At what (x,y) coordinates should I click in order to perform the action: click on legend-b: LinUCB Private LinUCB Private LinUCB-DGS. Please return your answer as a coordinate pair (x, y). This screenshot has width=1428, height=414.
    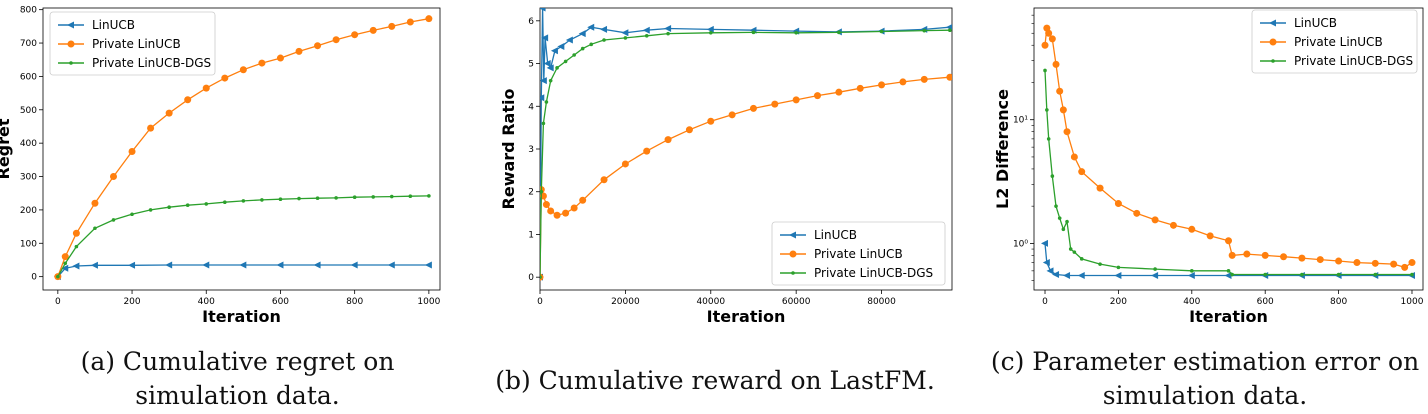
    Looking at the image, I should click on (858, 253).